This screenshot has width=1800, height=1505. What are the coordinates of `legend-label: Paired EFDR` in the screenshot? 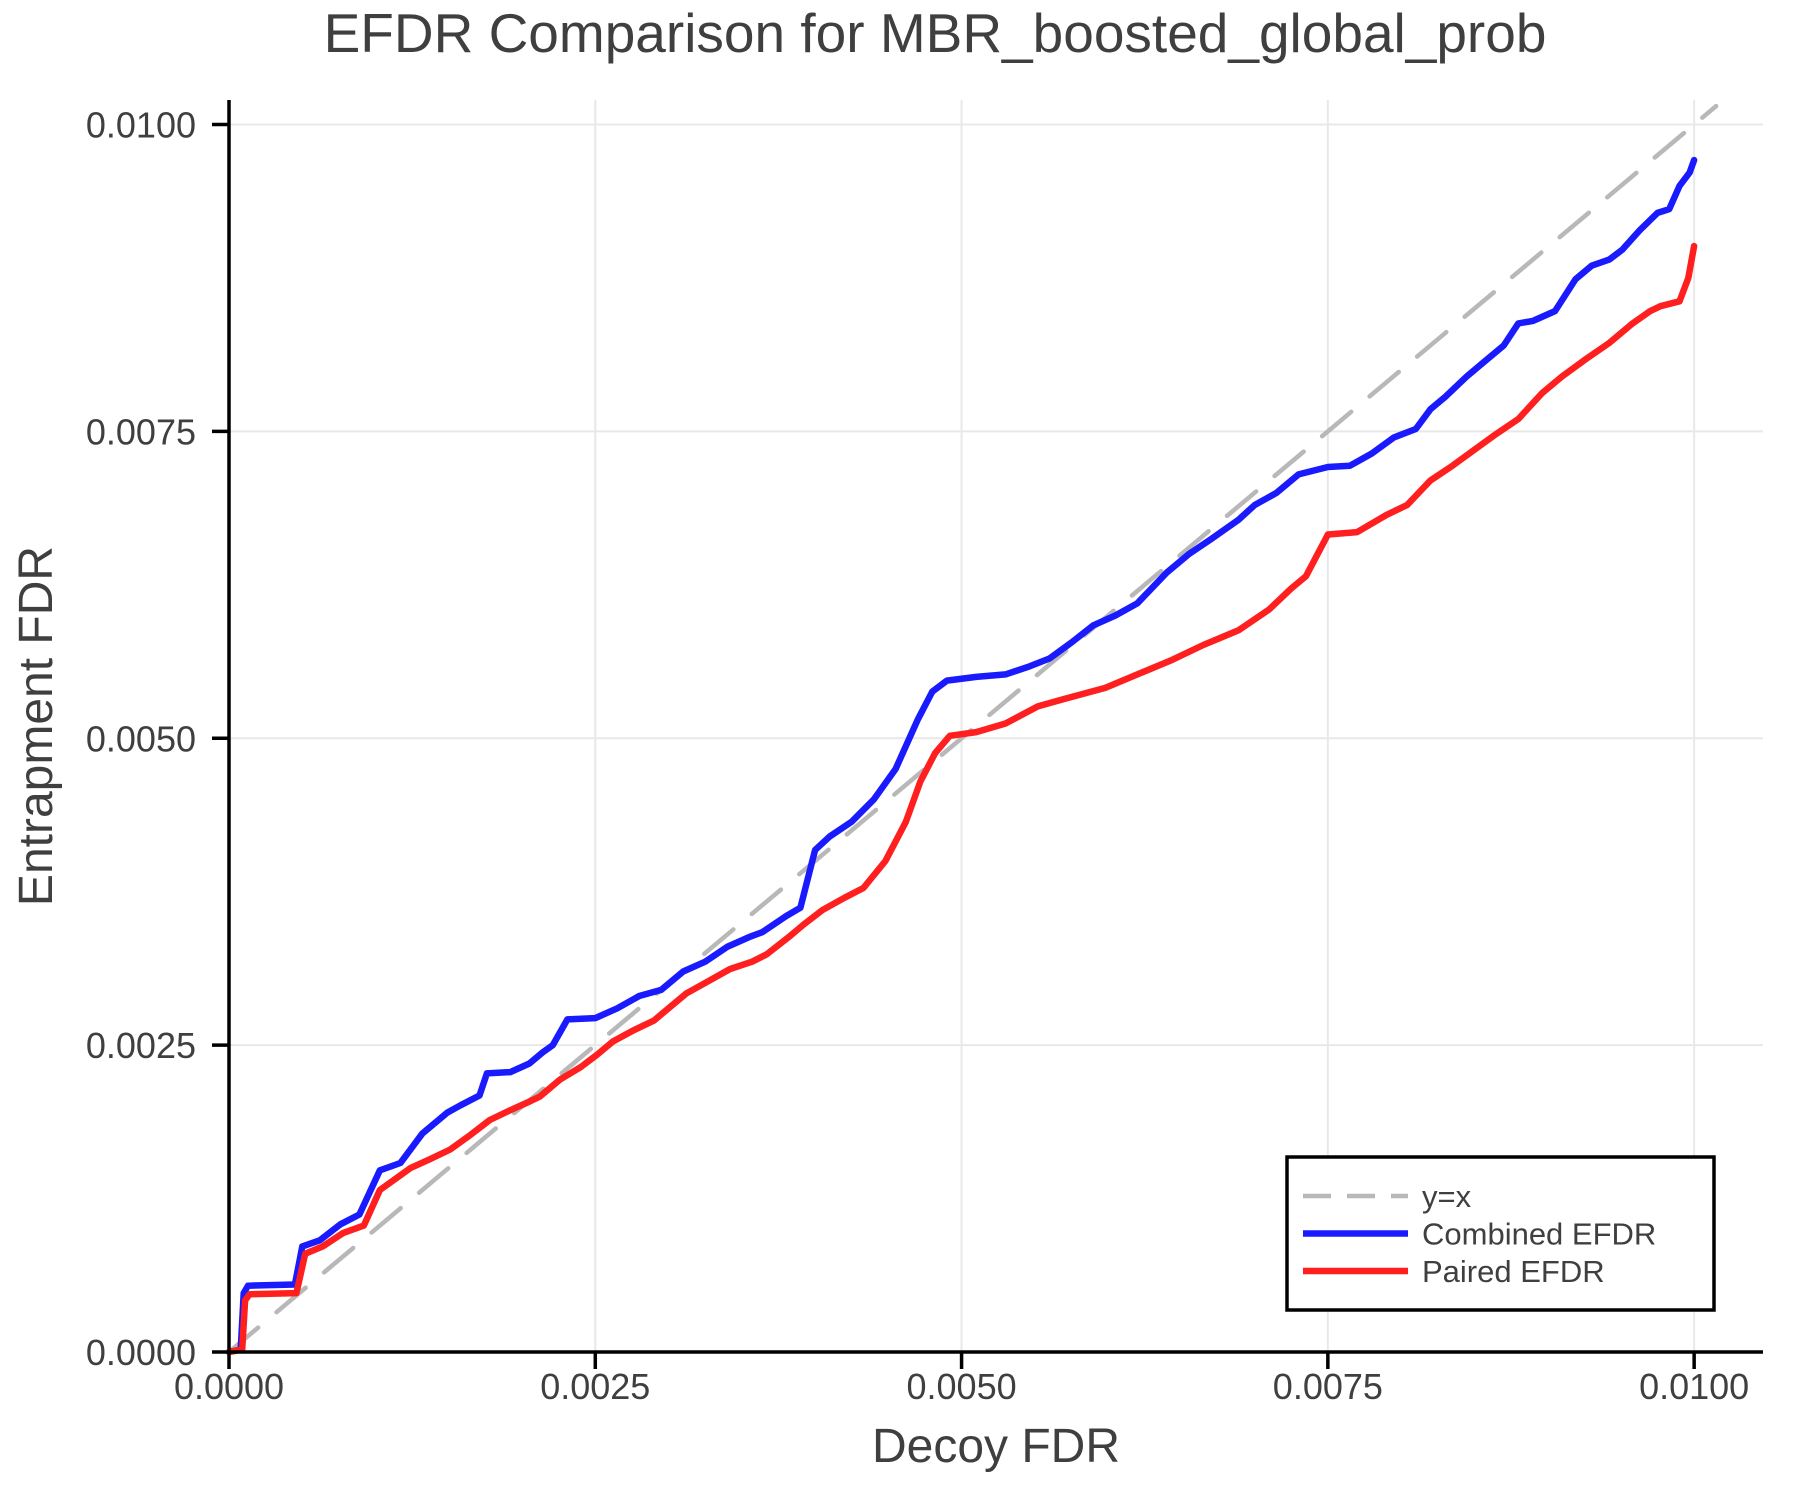 It's located at (1513, 1271).